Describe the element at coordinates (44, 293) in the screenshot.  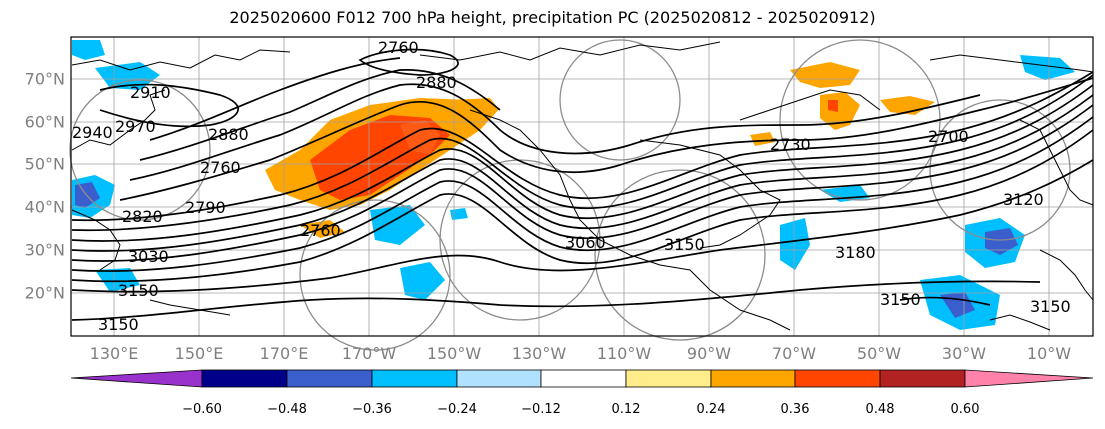
I see `lat-label-20n: 20°N` at that location.